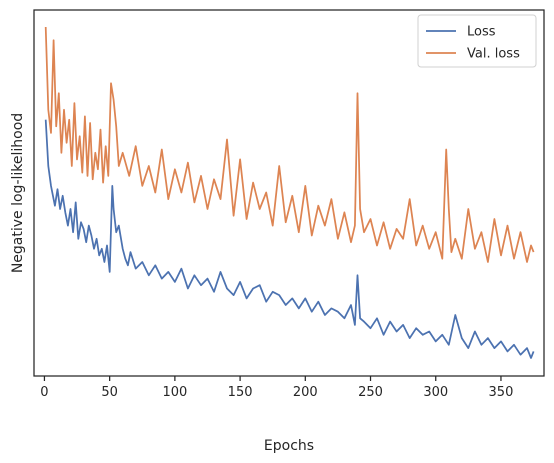  I want to click on legend-label-loss: Loss, so click(481, 32).